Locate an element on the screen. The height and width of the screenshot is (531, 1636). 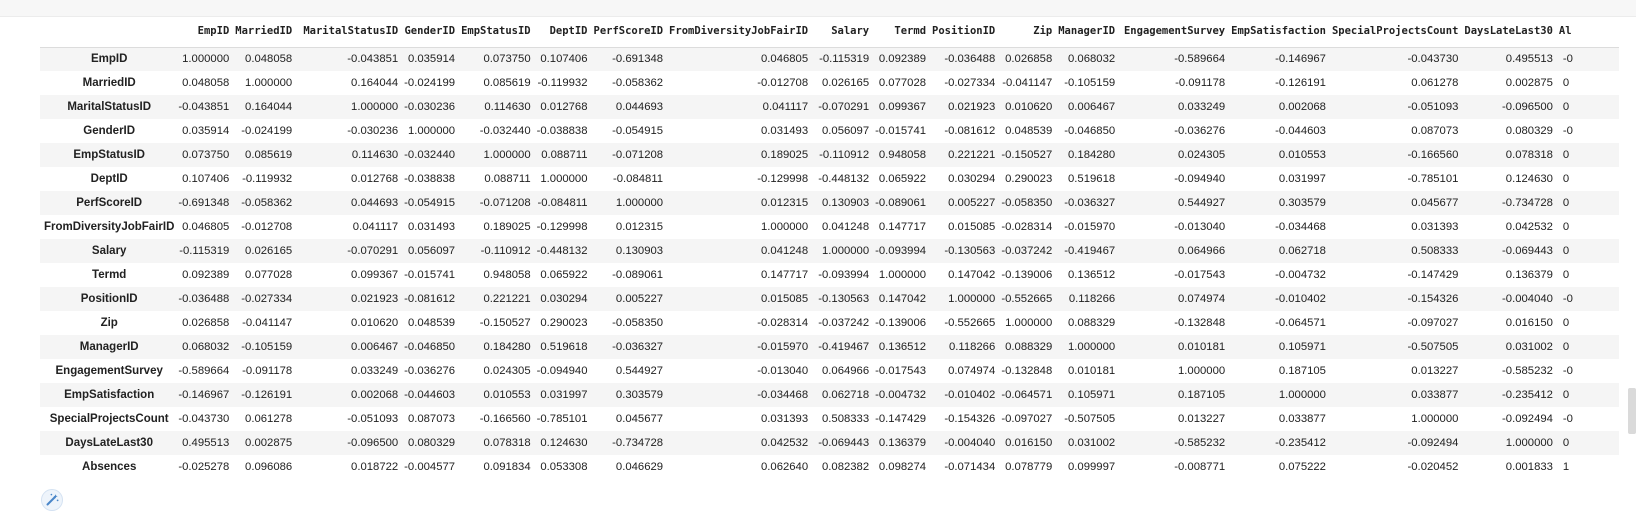
table-cell: 0.031393 is located at coordinates (1435, 227).